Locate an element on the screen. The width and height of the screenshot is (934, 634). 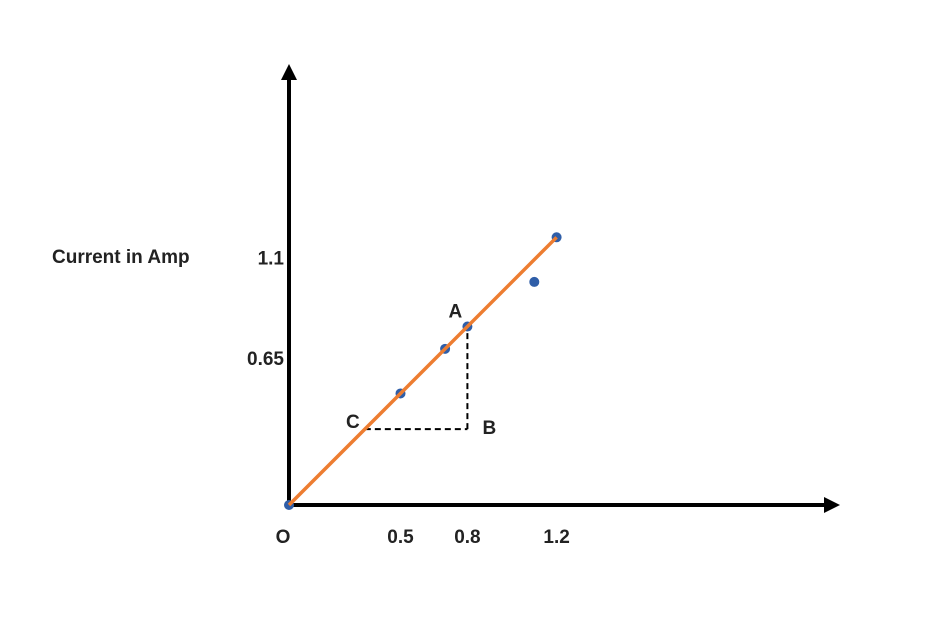
x-tick-label: 0.8 is located at coordinates (467, 537).